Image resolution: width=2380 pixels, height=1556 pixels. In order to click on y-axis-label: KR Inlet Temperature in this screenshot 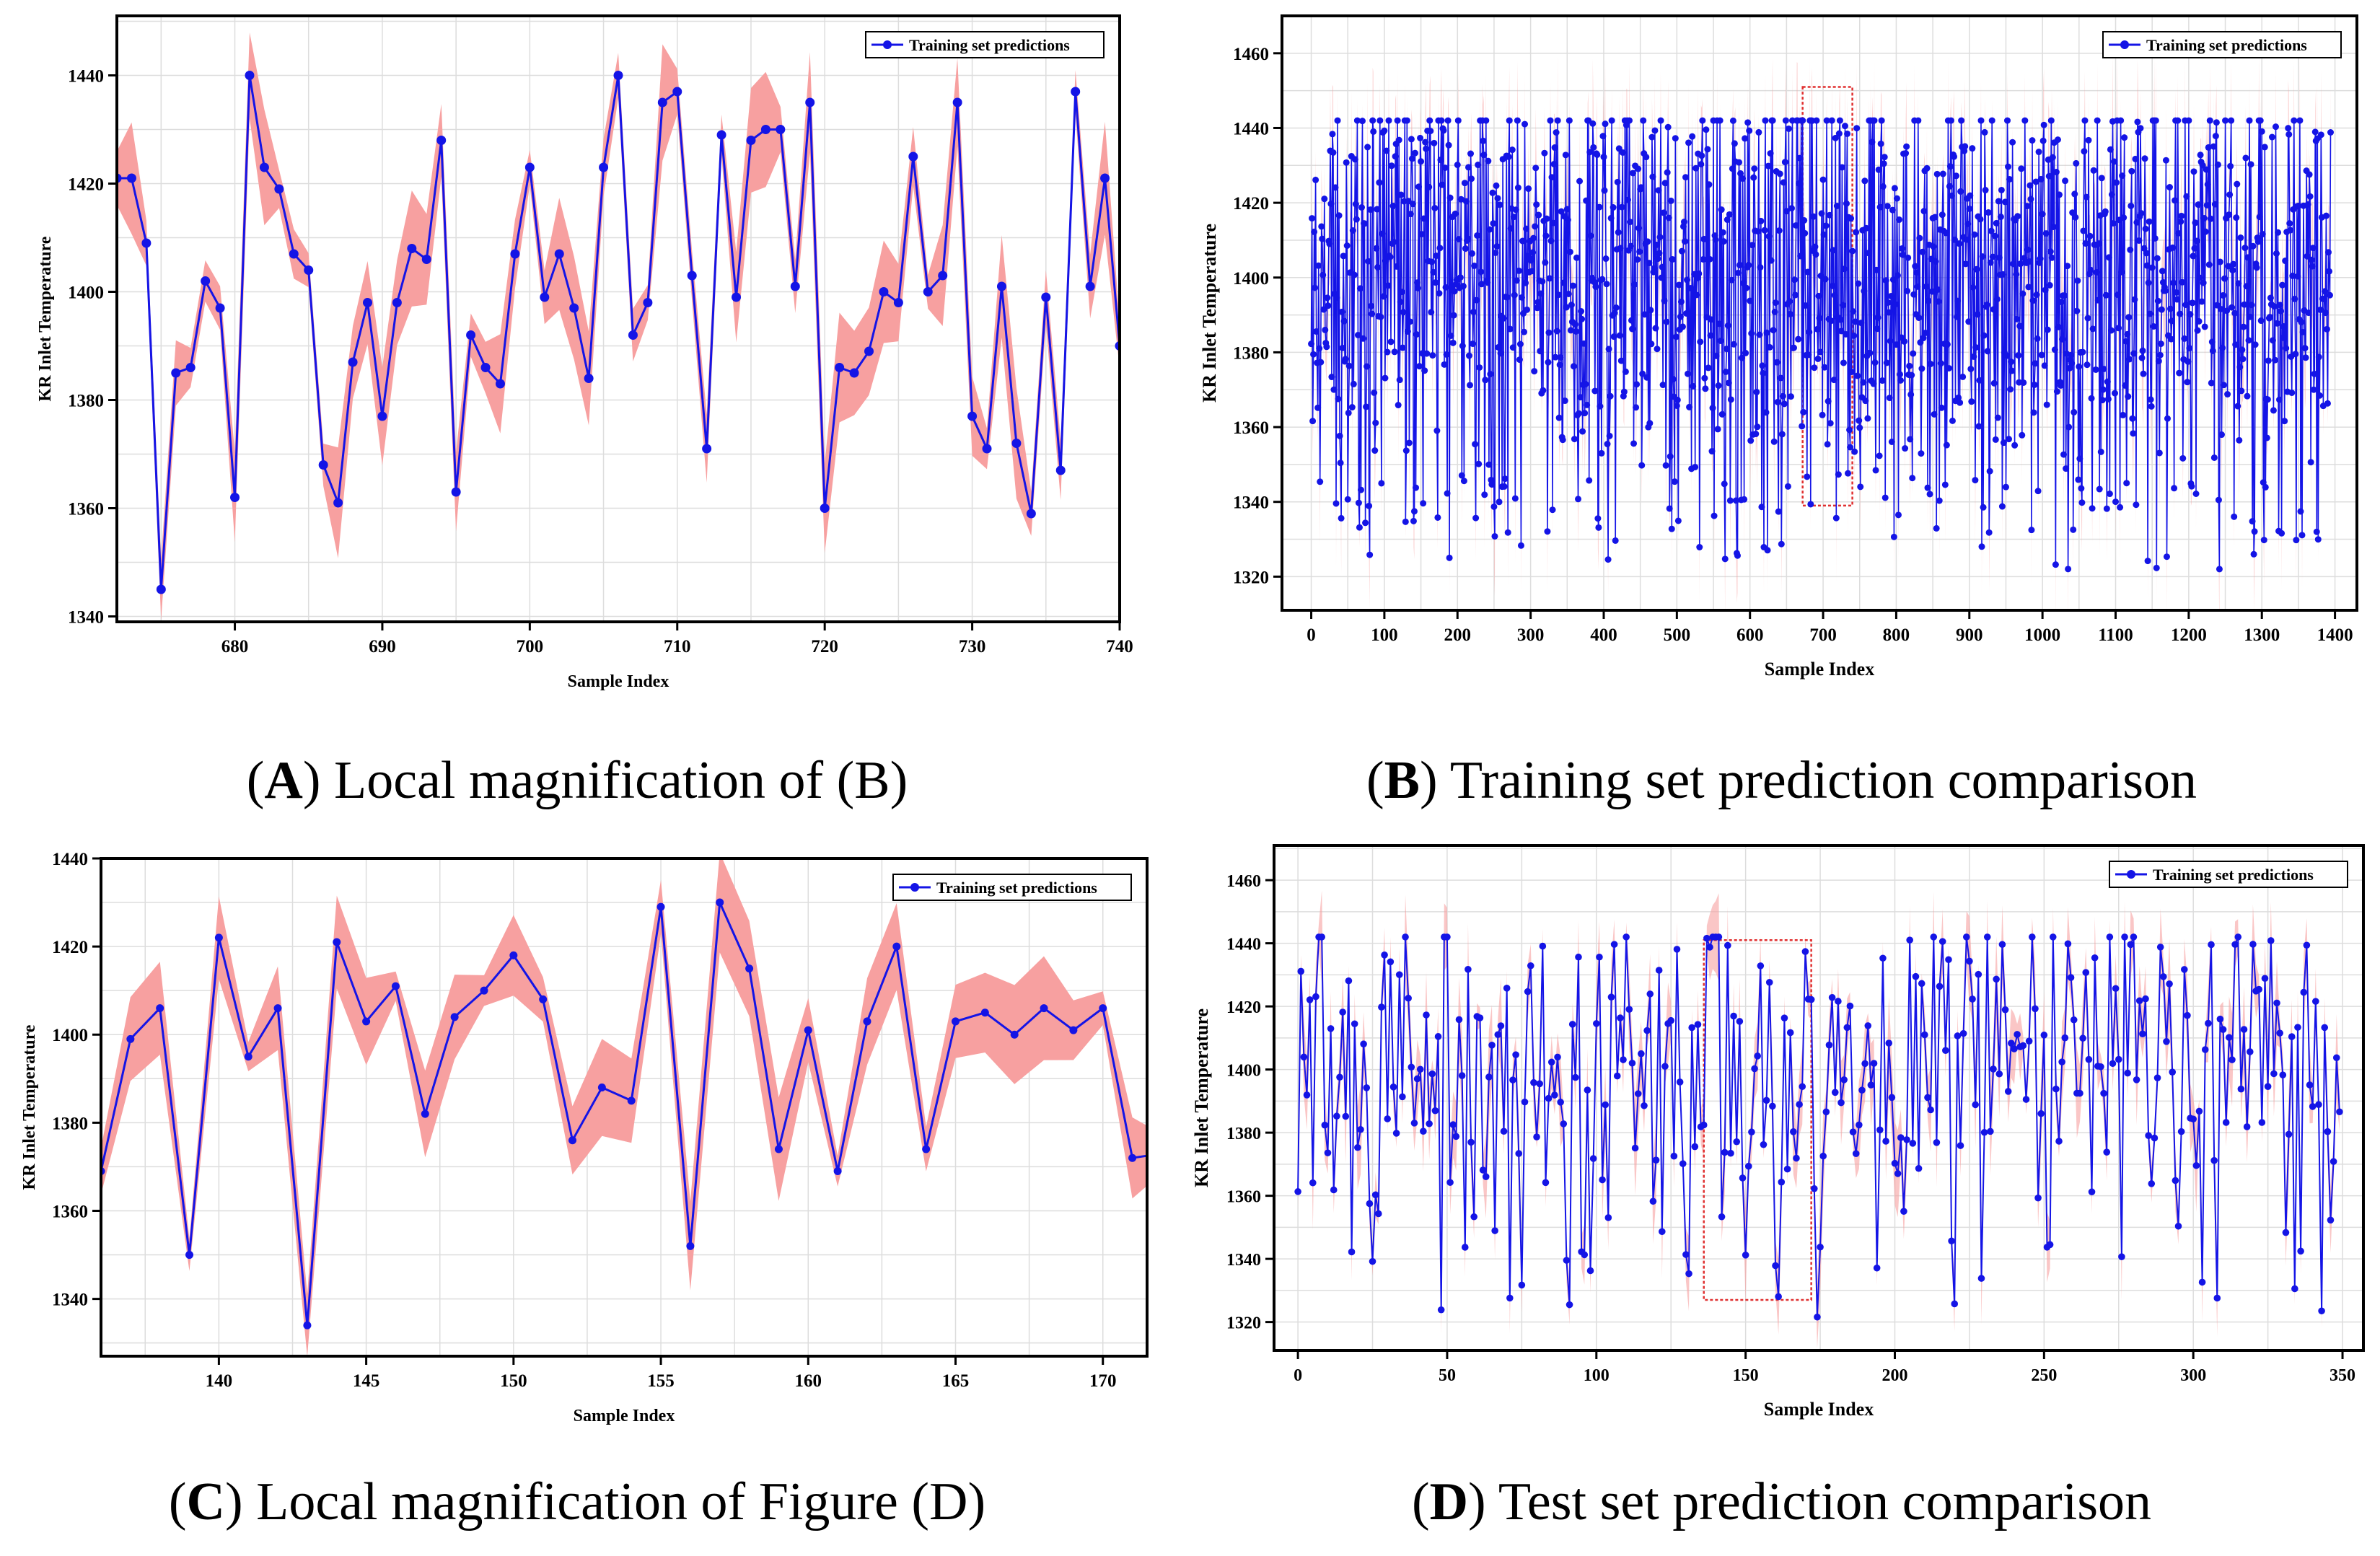, I will do `click(30, 1107)`.